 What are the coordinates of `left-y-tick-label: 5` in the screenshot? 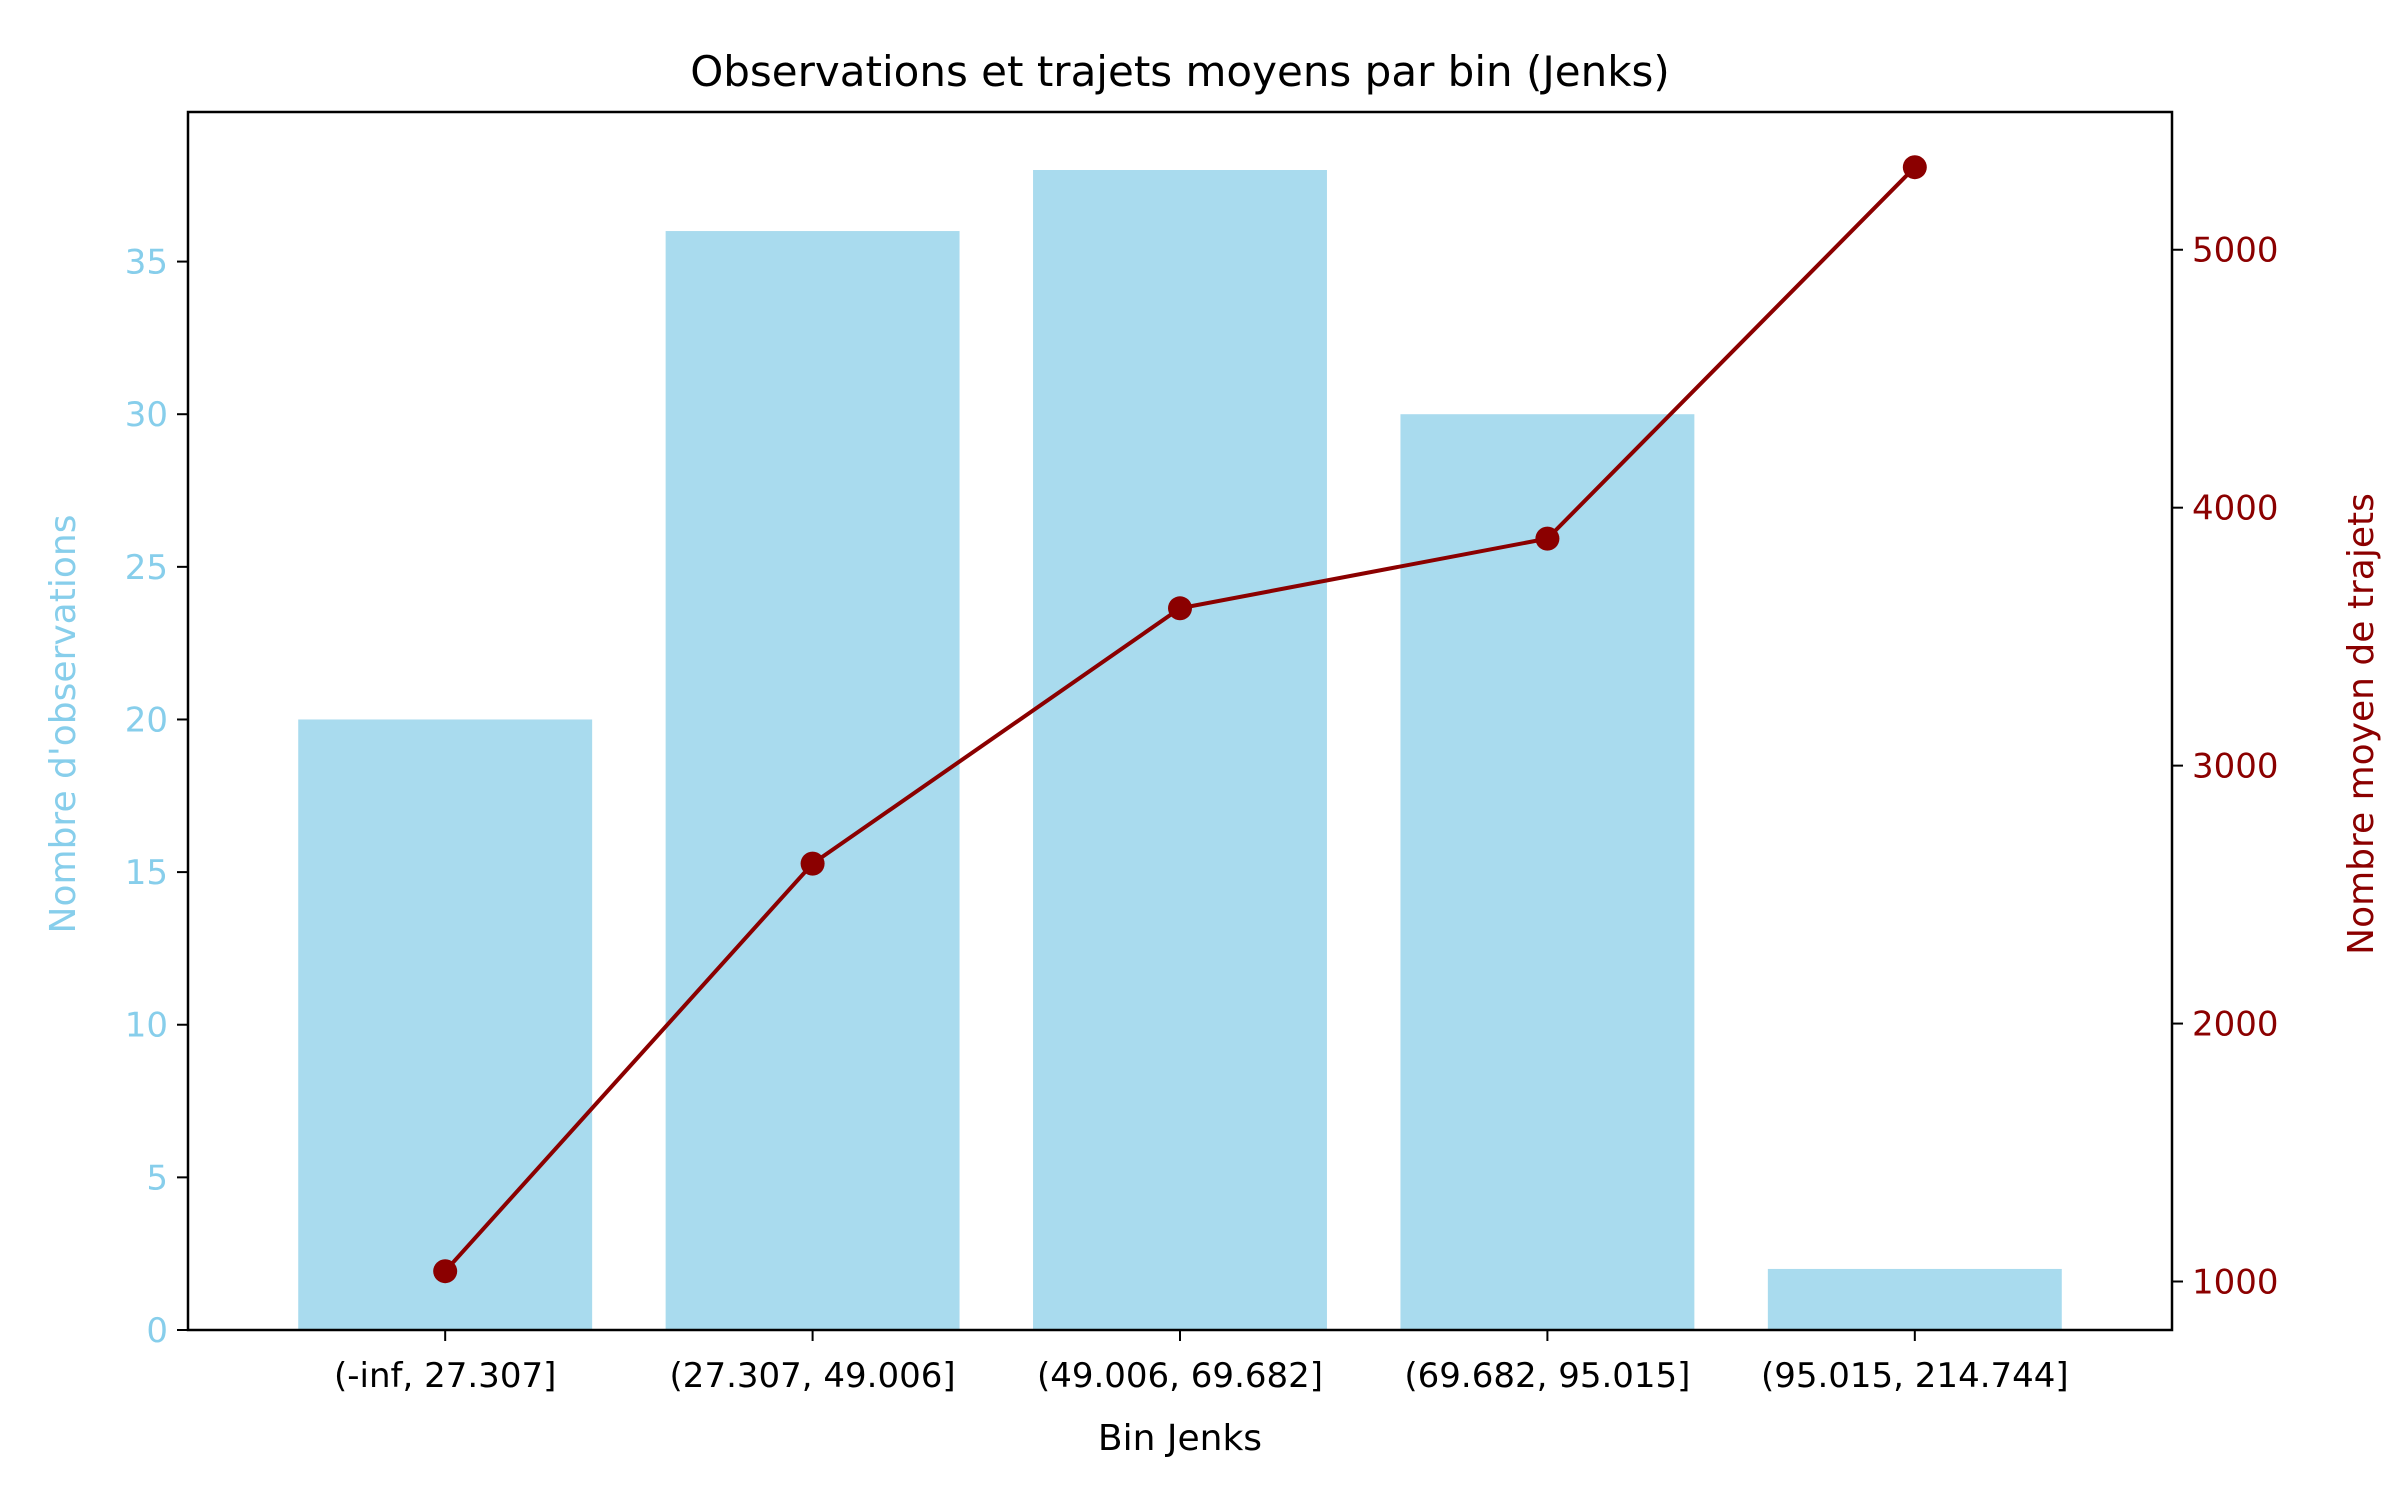 It's located at (157, 1178).